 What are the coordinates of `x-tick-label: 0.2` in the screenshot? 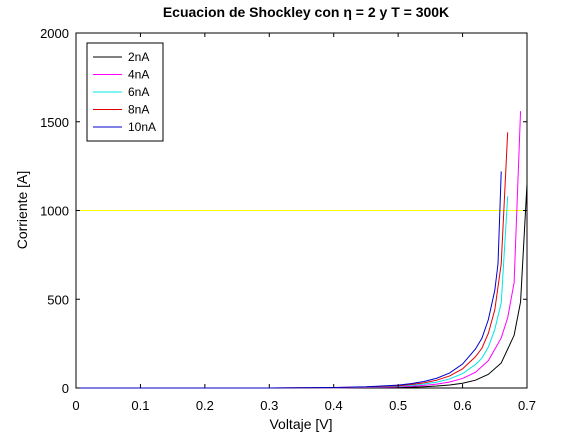 It's located at (205, 405).